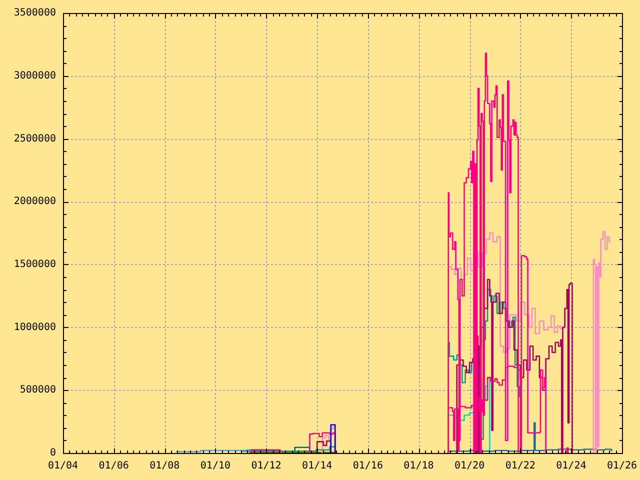 This screenshot has height=480, width=640. I want to click on y-tick-label: 0, so click(53, 453).